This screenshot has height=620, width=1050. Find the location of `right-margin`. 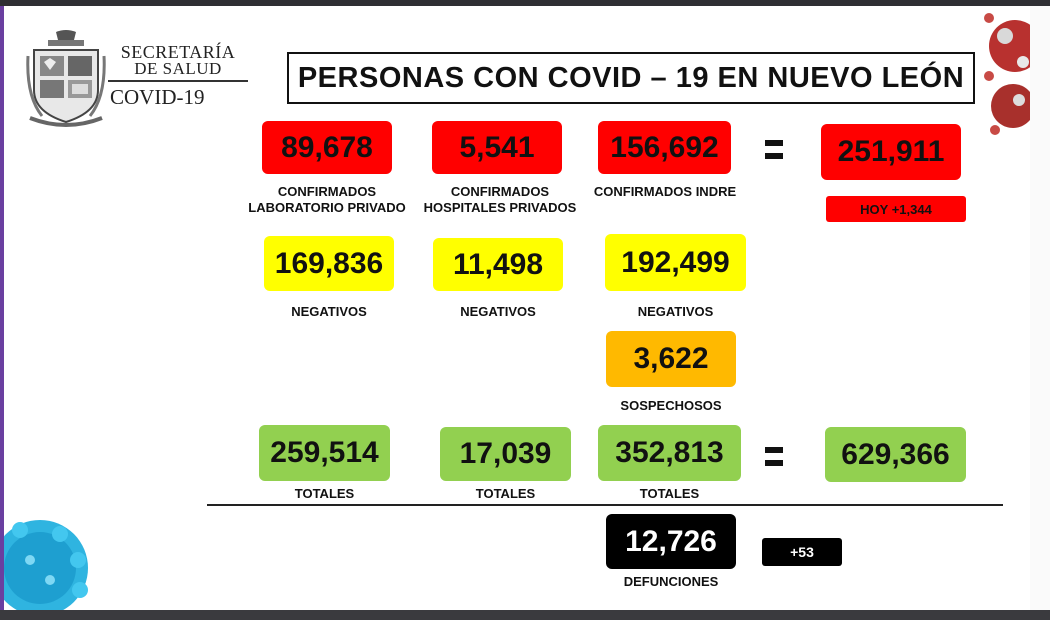

right-margin is located at coordinates (1040, 308).